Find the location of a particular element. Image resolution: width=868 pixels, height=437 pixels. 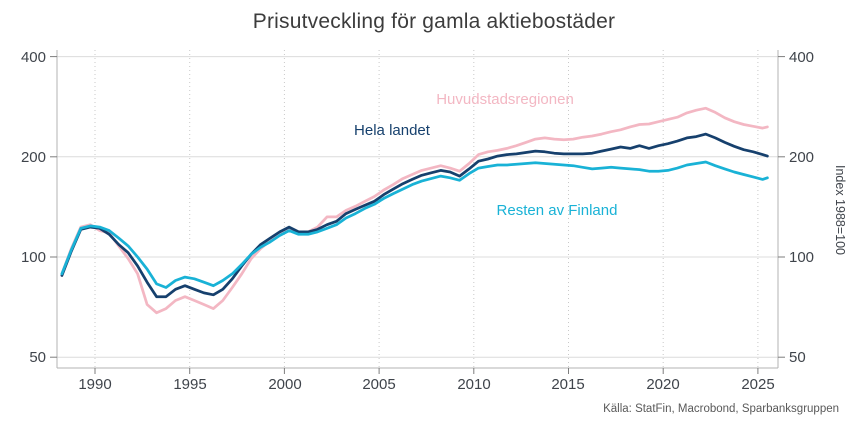

x-axis-label-2010: 2010 is located at coordinates (473, 384).